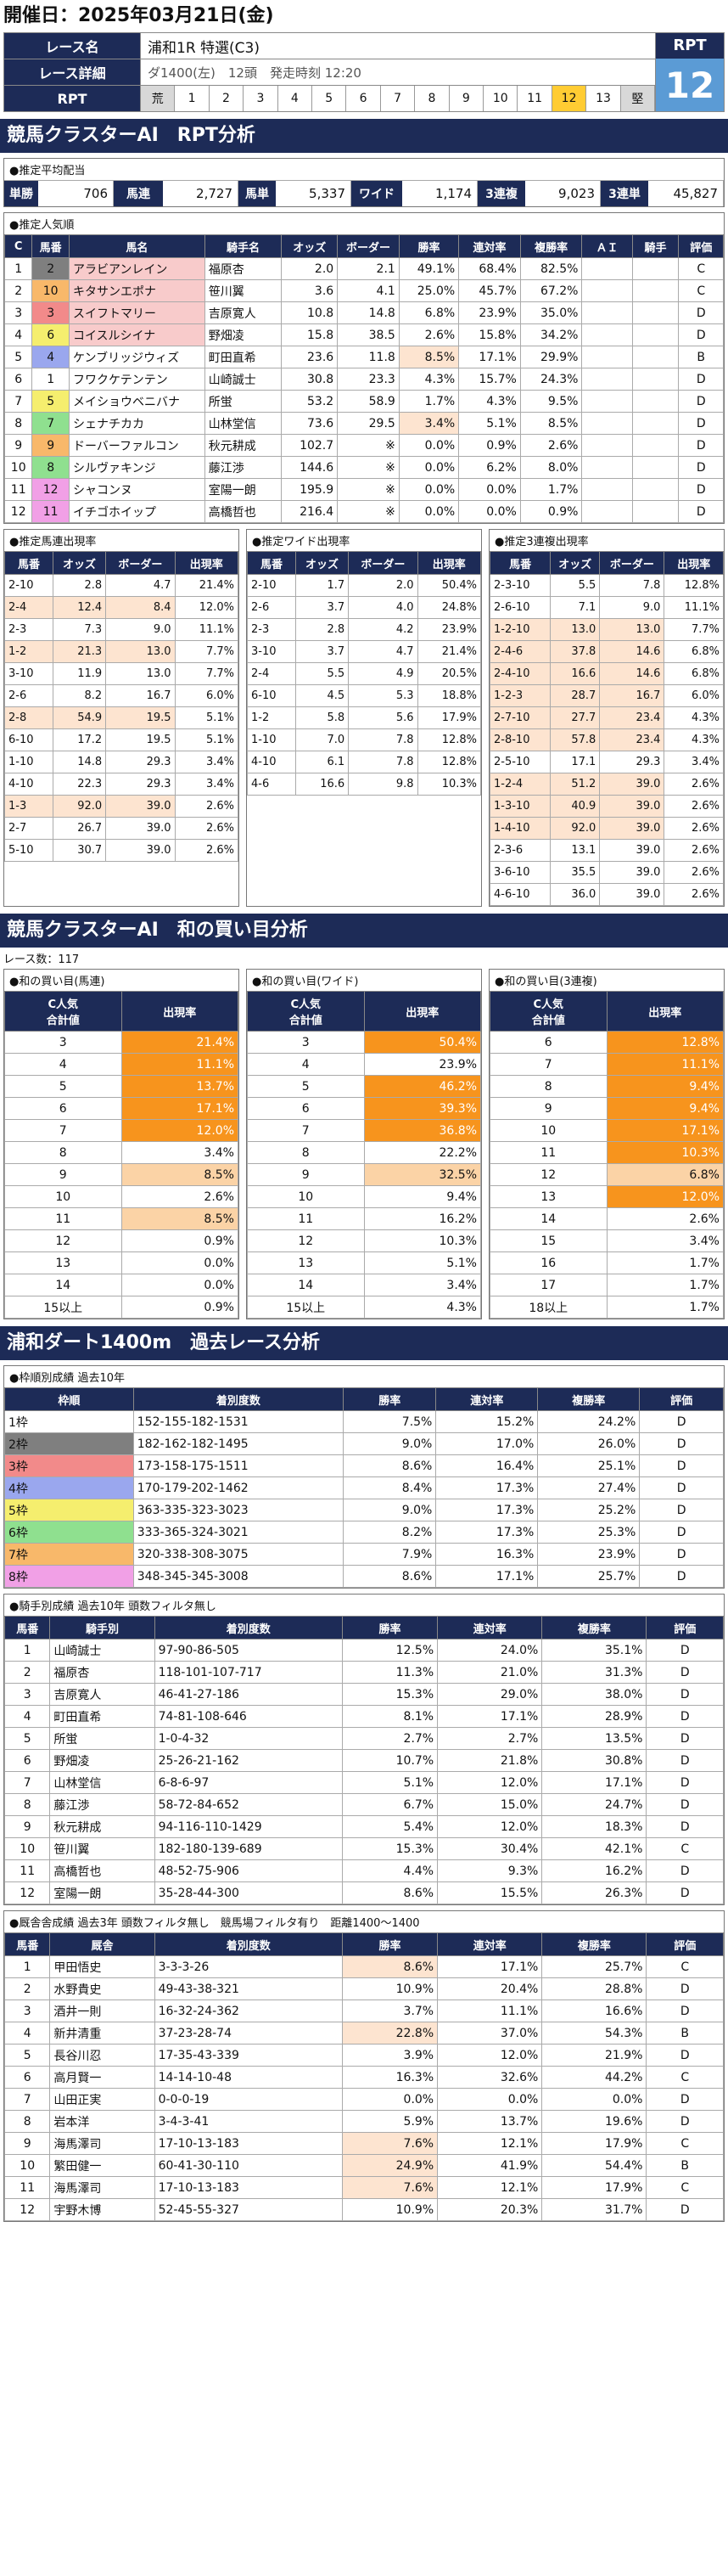  I want to click on rpt-scale-cell: 9, so click(467, 98).